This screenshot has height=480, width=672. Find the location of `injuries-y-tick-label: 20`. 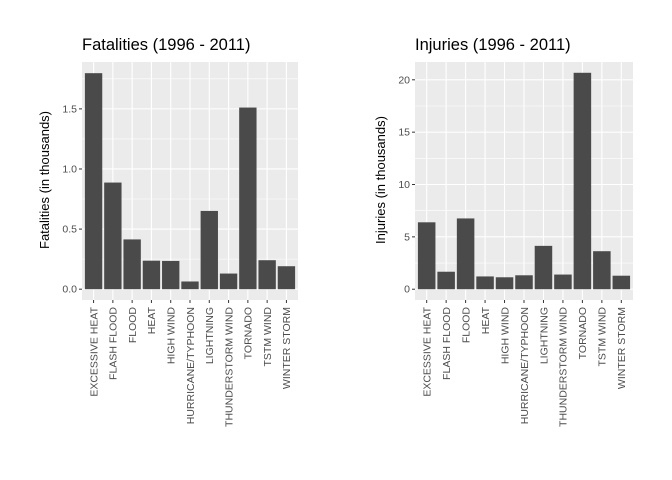

injuries-y-tick-label: 20 is located at coordinates (404, 80).